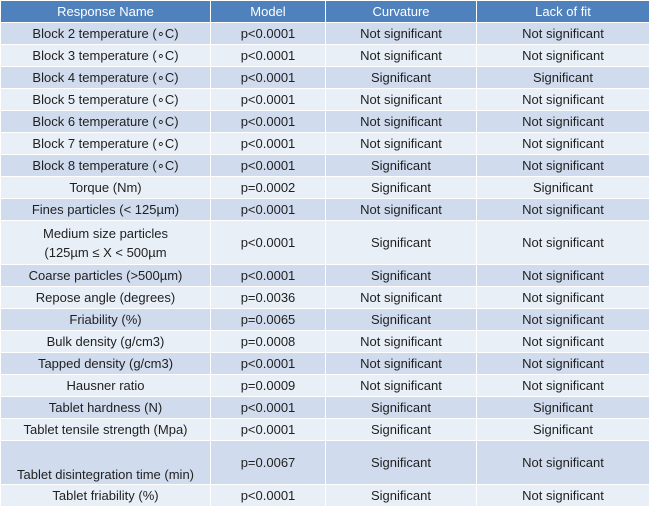  What do you see at coordinates (562, 11) in the screenshot?
I see `header-cell: Lack of fit` at bounding box center [562, 11].